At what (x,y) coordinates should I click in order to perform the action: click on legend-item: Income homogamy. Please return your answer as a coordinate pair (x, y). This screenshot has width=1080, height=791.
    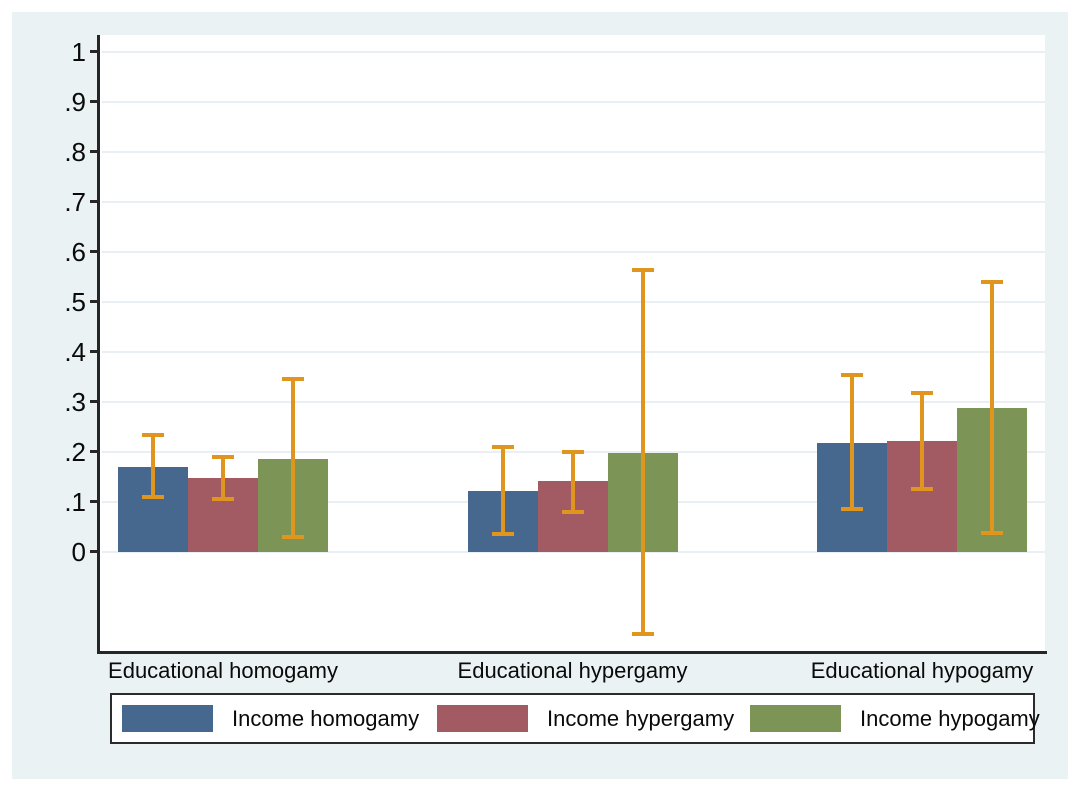
    Looking at the image, I should click on (270, 718).